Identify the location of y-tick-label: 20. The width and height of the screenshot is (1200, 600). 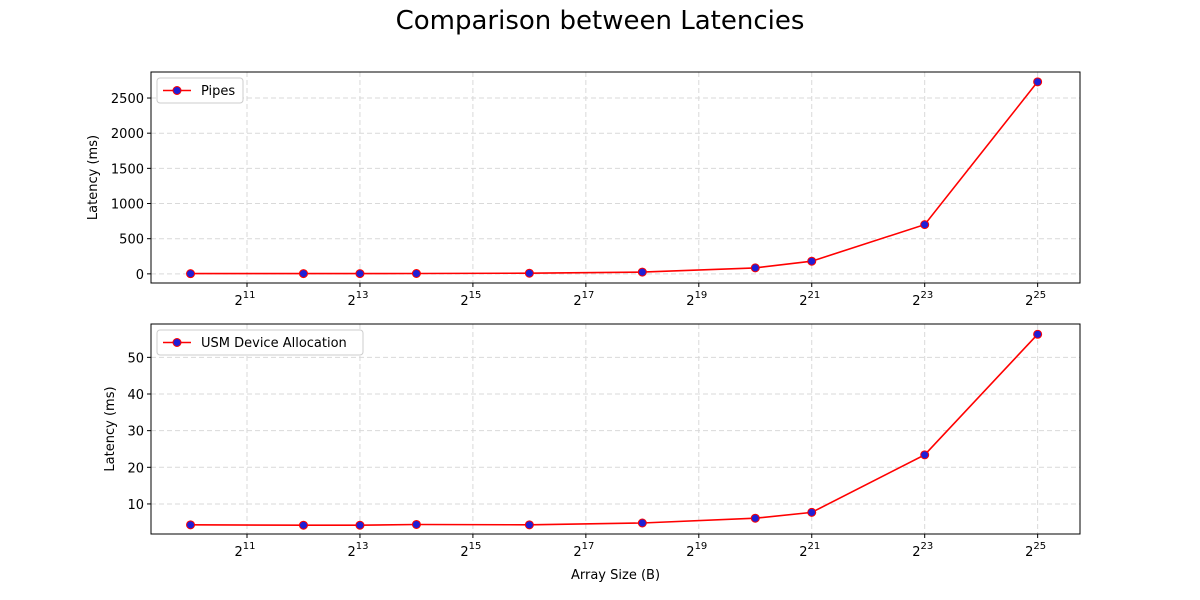
(135, 468).